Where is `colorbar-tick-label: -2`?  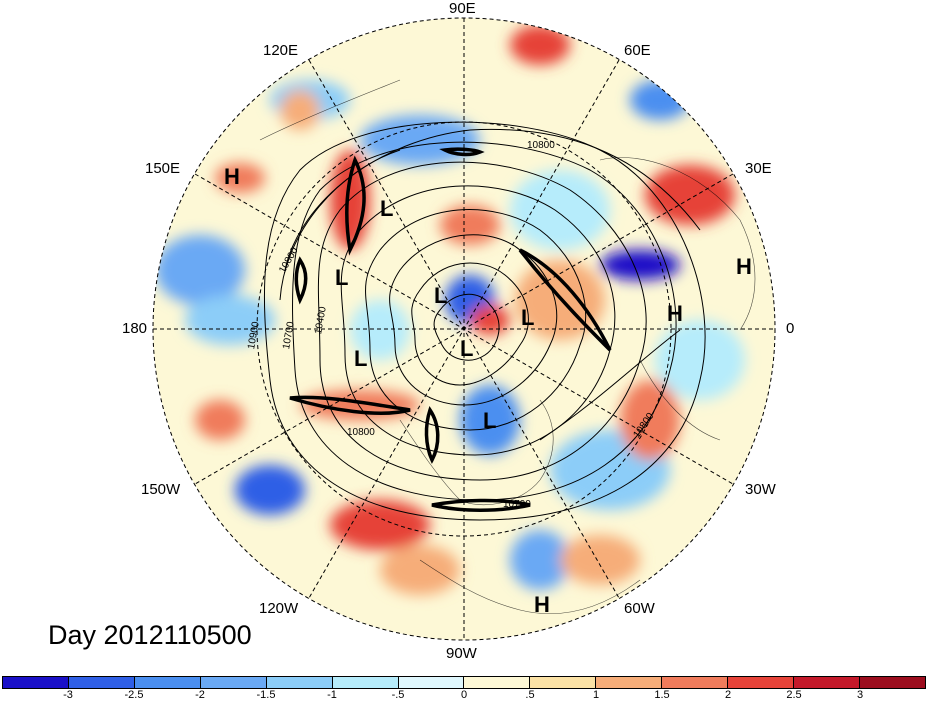 colorbar-tick-label: -2 is located at coordinates (200, 695).